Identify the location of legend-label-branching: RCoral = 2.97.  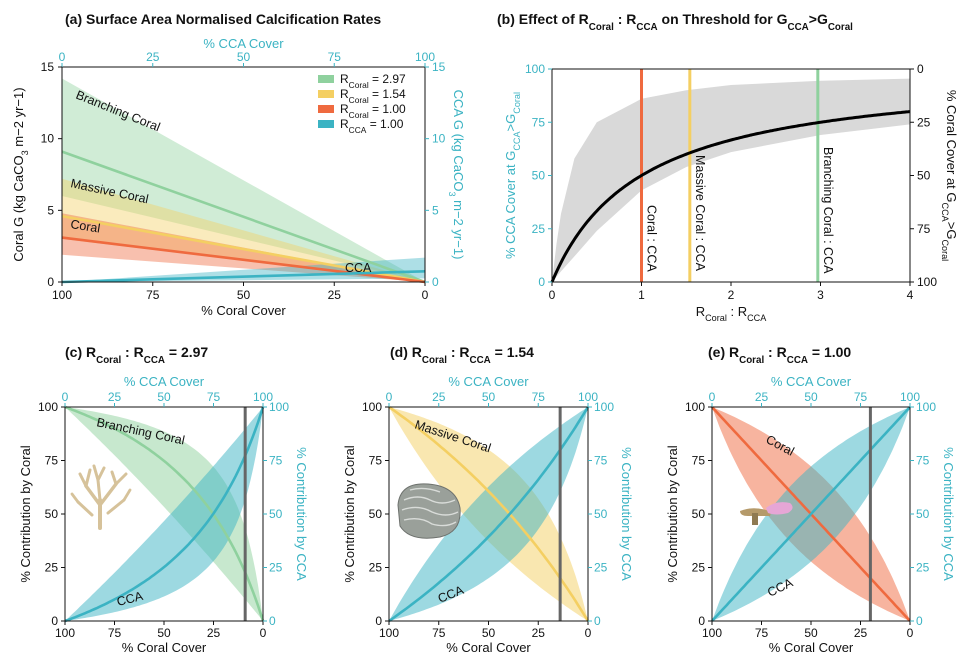
(373, 81).